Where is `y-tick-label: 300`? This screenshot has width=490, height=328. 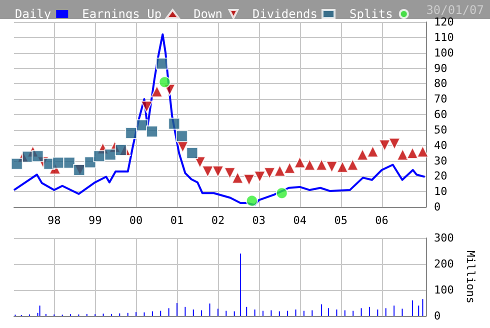
y-tick-label: 300 is located at coordinates (444, 238).